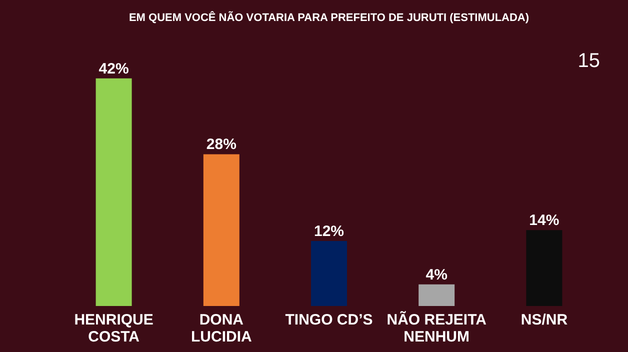 This screenshot has width=628, height=352. I want to click on data-label: 42%, so click(113, 69).